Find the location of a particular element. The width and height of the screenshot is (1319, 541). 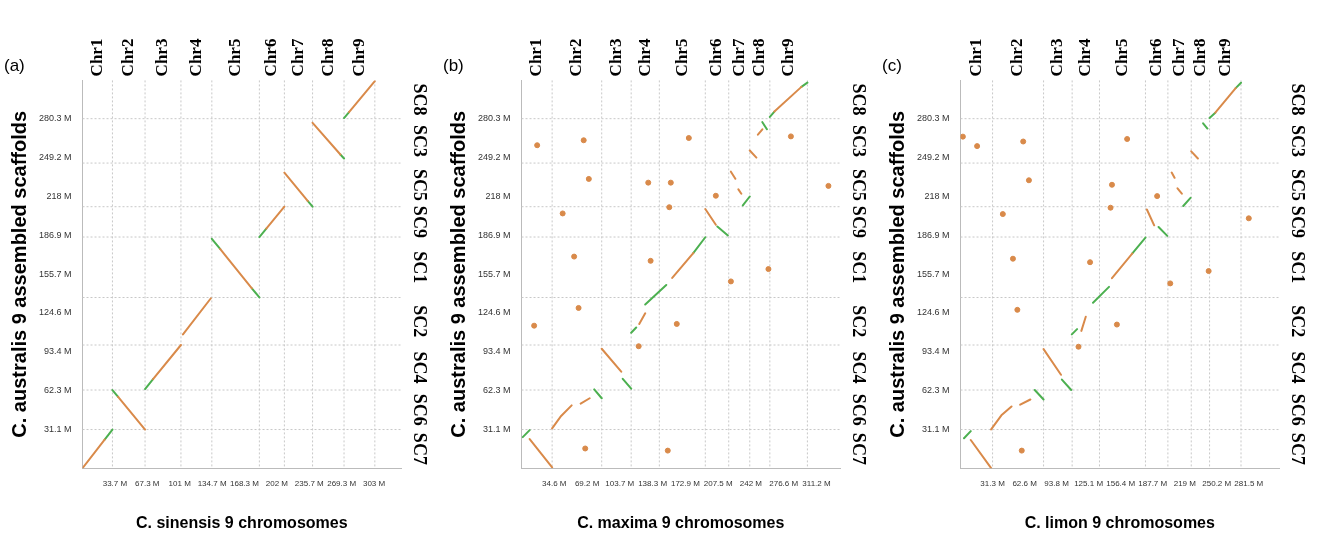

x-tick-label: 202 M is located at coordinates (277, 484).